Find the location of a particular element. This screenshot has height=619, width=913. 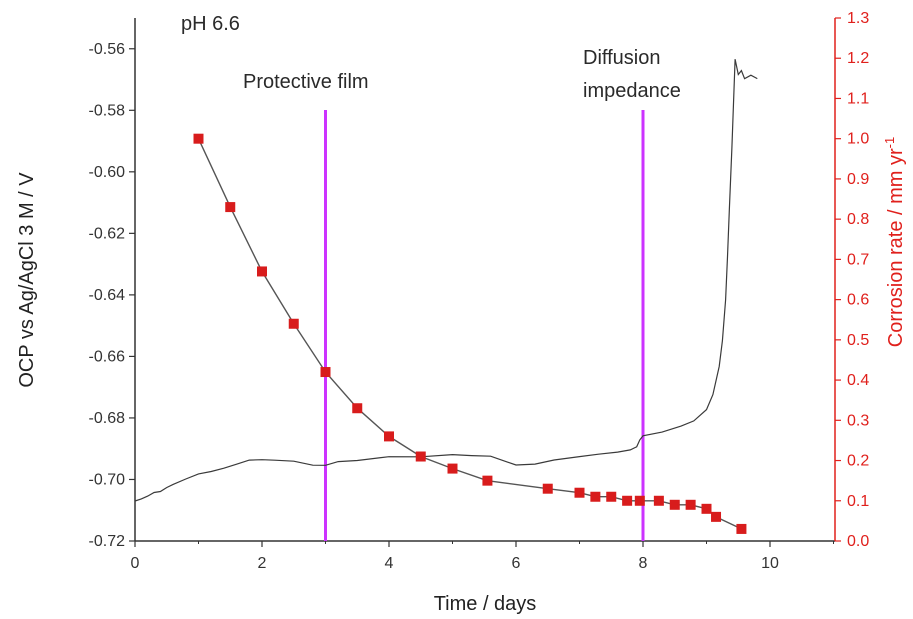

left-tick-label: -0.68 is located at coordinates (107, 418).